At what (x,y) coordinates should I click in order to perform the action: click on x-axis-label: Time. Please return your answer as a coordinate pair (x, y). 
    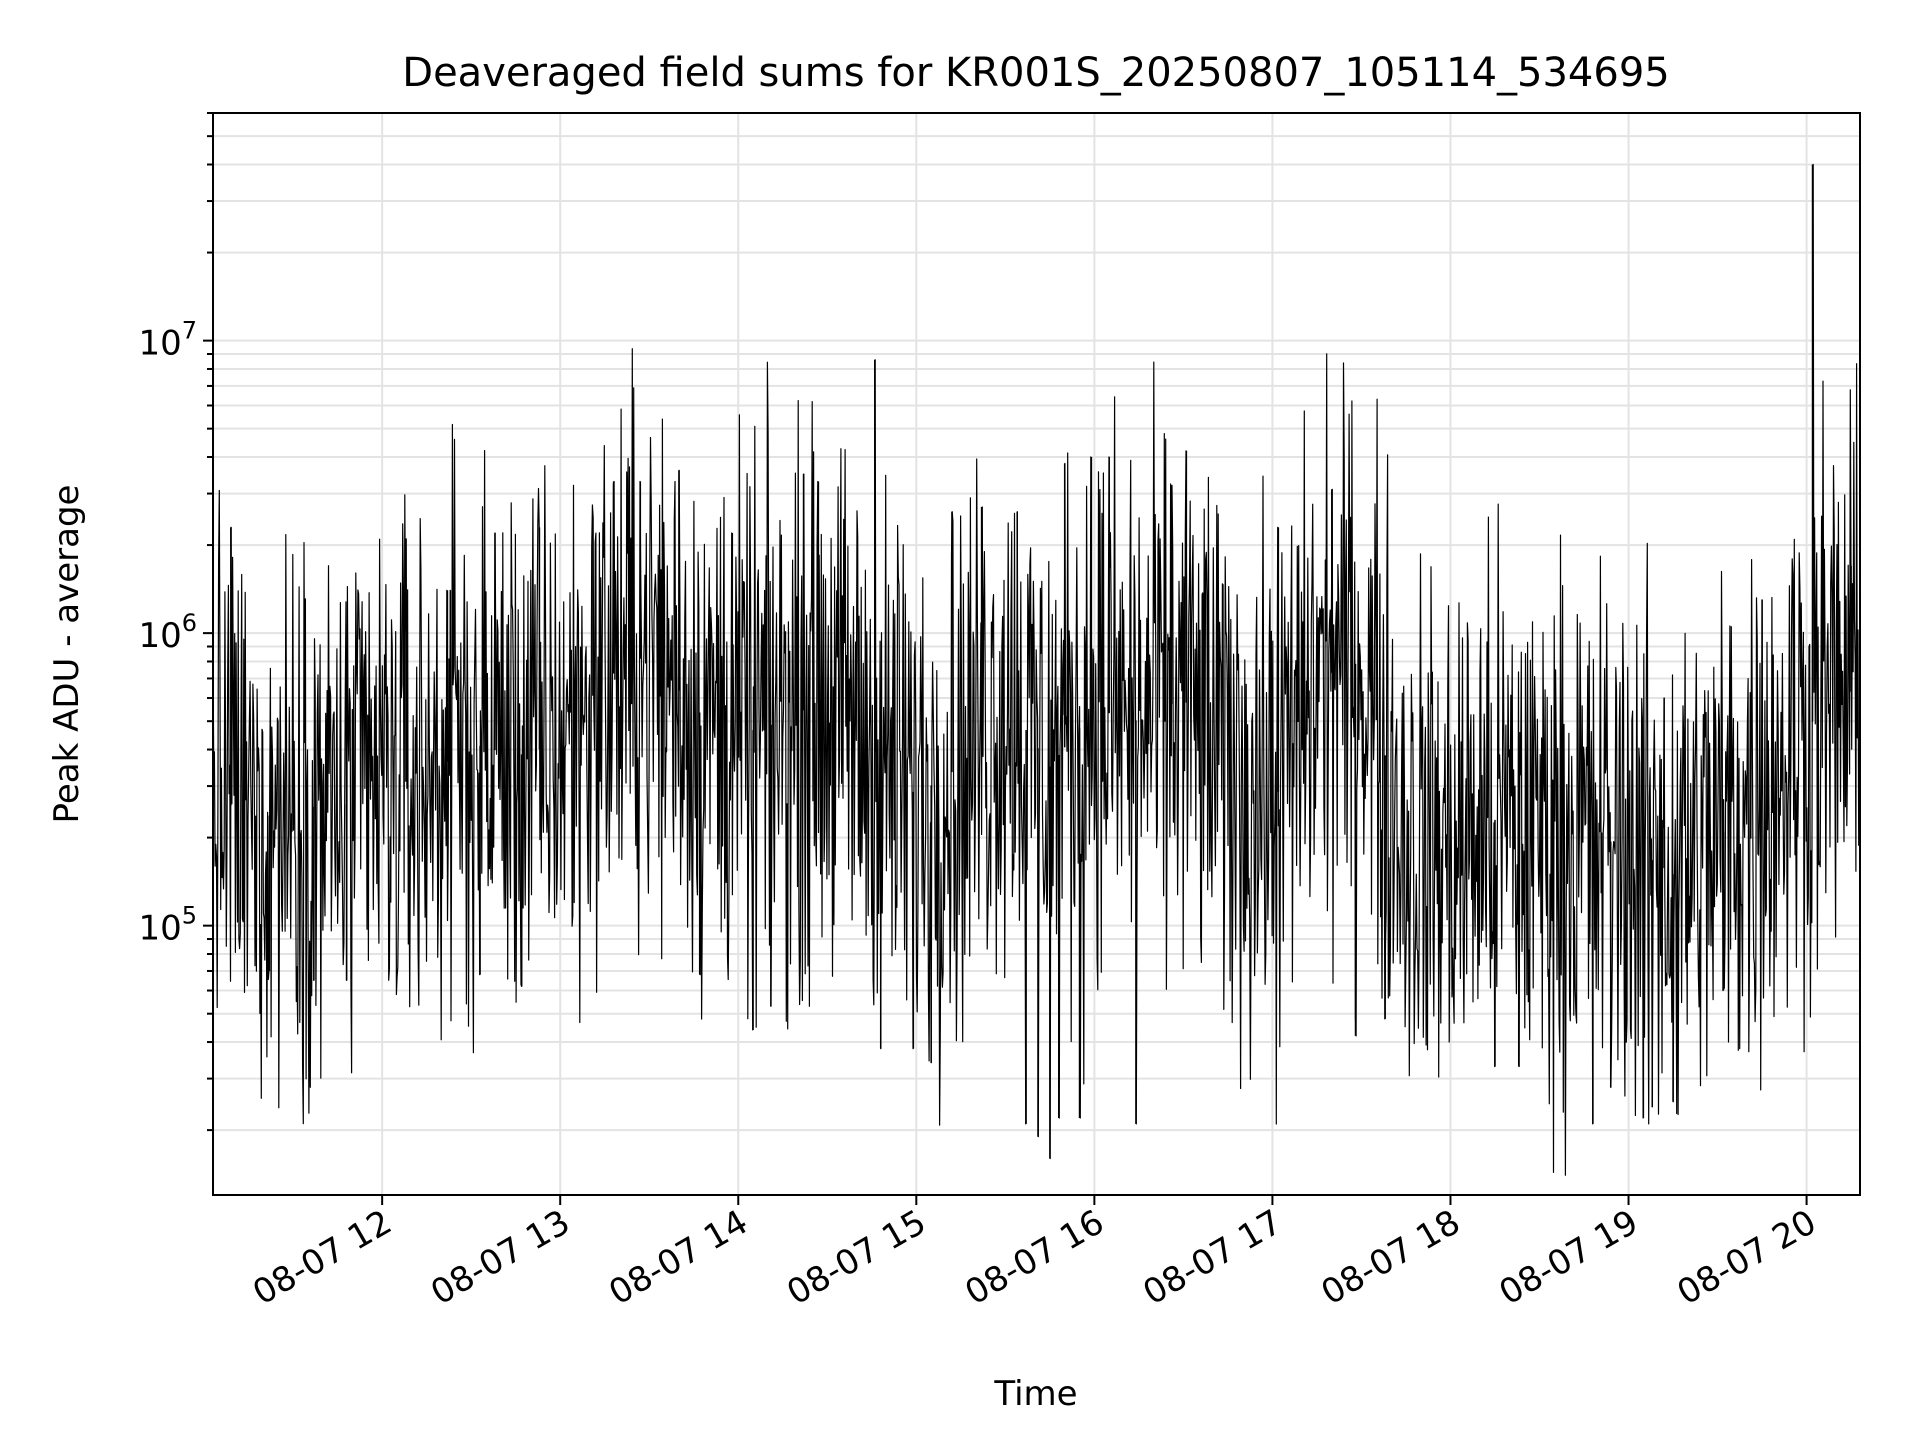
    Looking at the image, I should click on (1035, 1394).